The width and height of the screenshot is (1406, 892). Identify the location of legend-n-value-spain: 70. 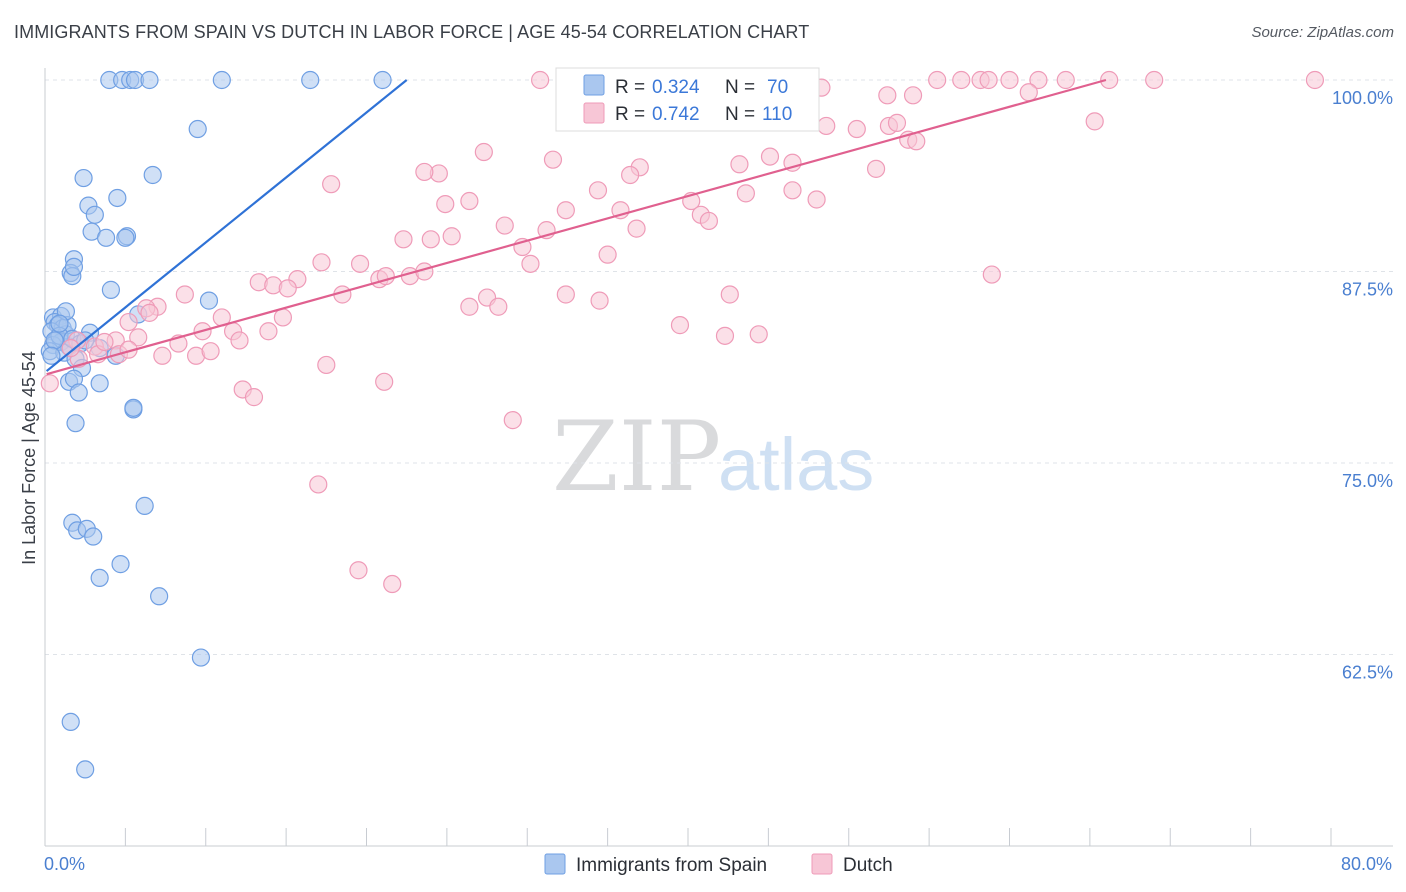
(777, 87).